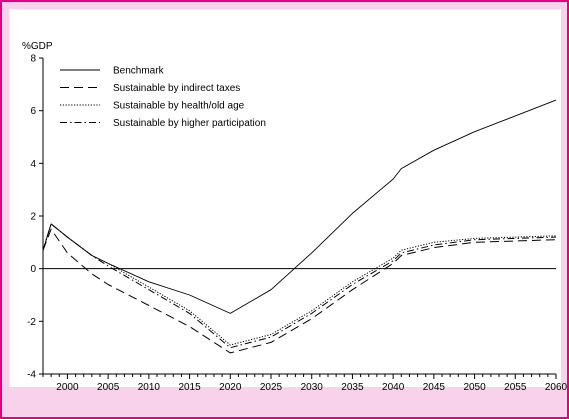 The width and height of the screenshot is (569, 419). I want to click on y-tick-label: -4, so click(31, 375).